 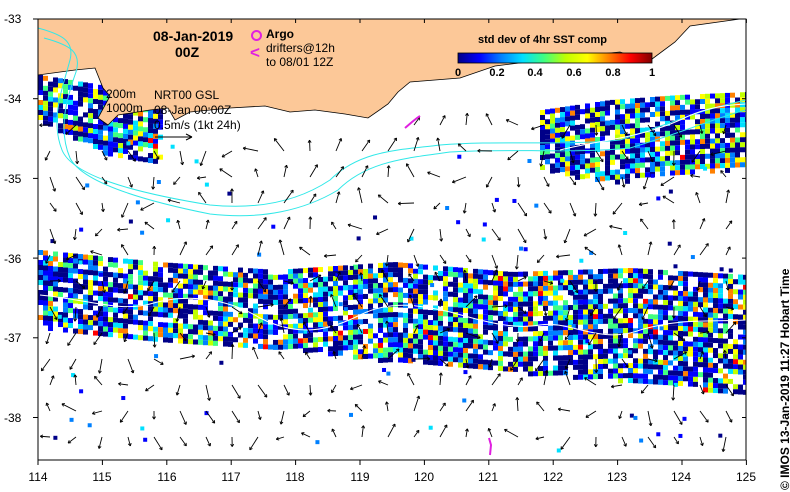 I want to click on x-tick-label: 115, so click(x=102, y=477).